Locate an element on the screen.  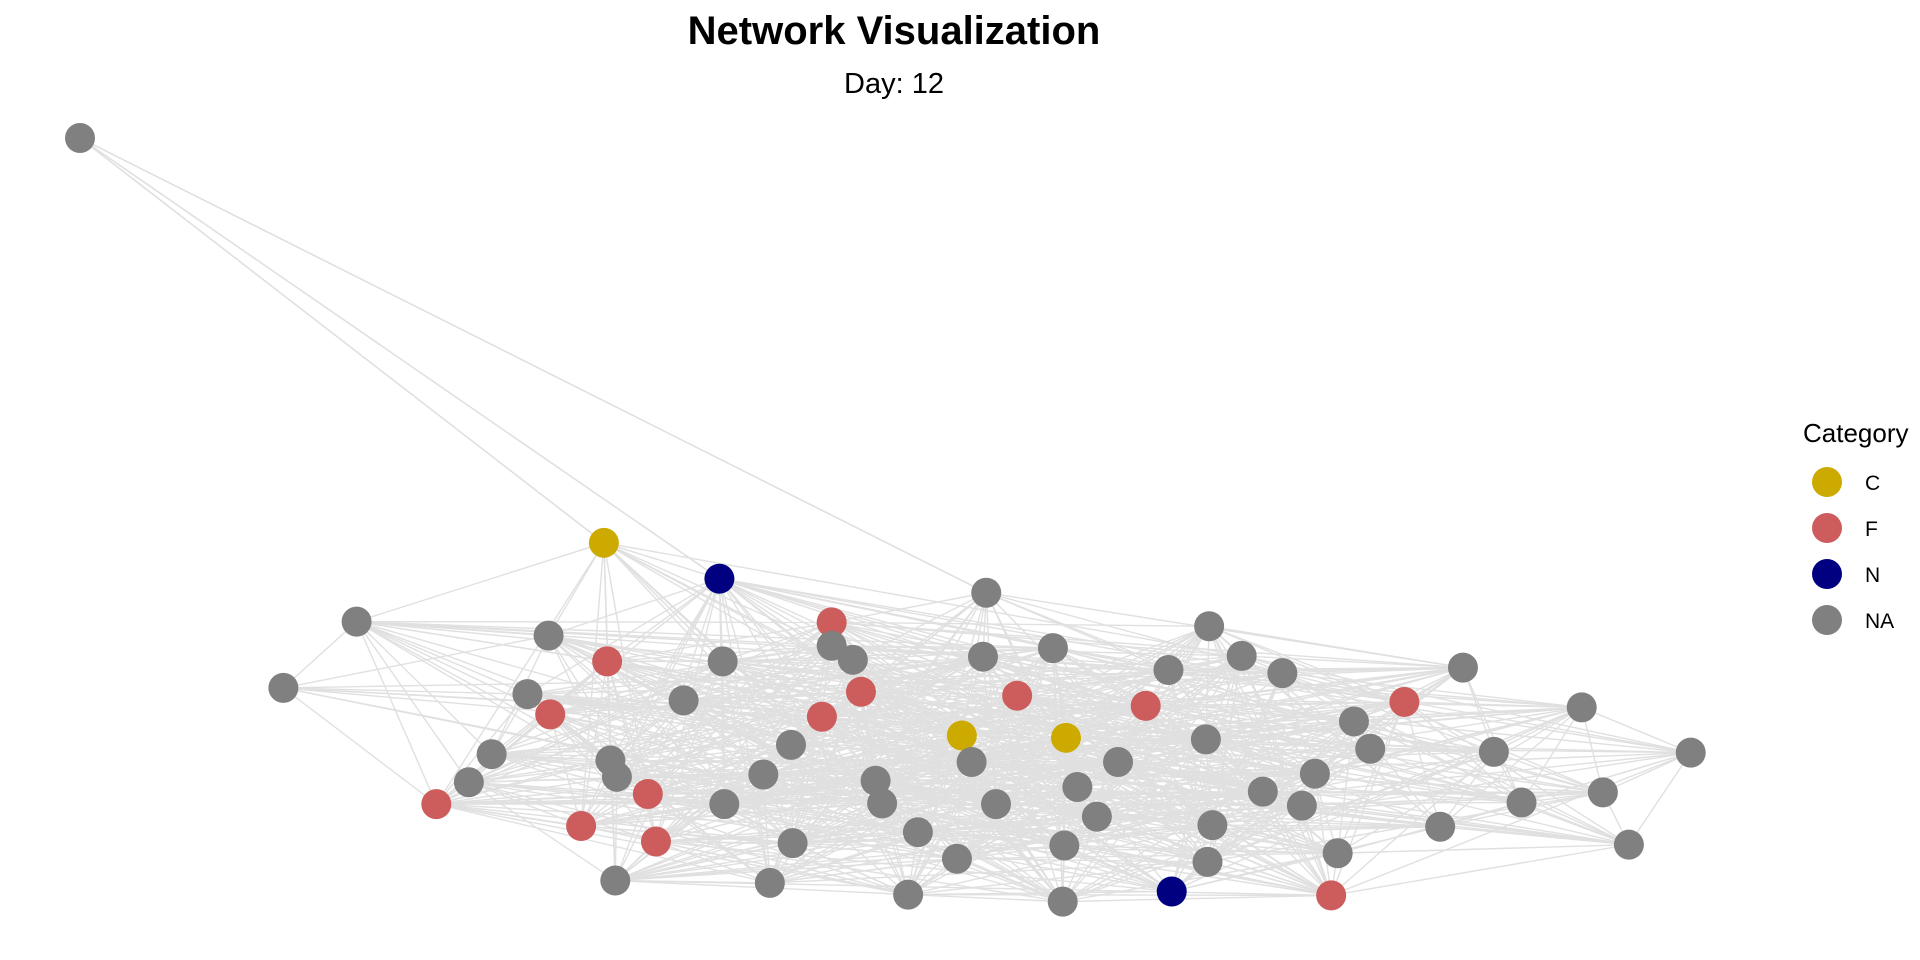
node-69-na is located at coordinates (769, 882).